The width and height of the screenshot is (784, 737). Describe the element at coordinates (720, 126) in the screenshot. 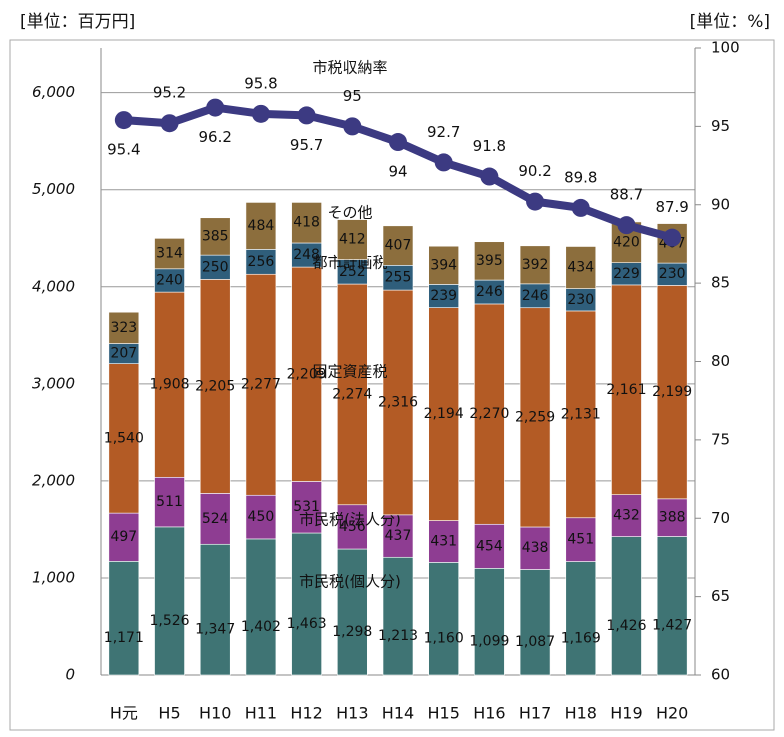

I see `y2-tick-label: 95` at that location.